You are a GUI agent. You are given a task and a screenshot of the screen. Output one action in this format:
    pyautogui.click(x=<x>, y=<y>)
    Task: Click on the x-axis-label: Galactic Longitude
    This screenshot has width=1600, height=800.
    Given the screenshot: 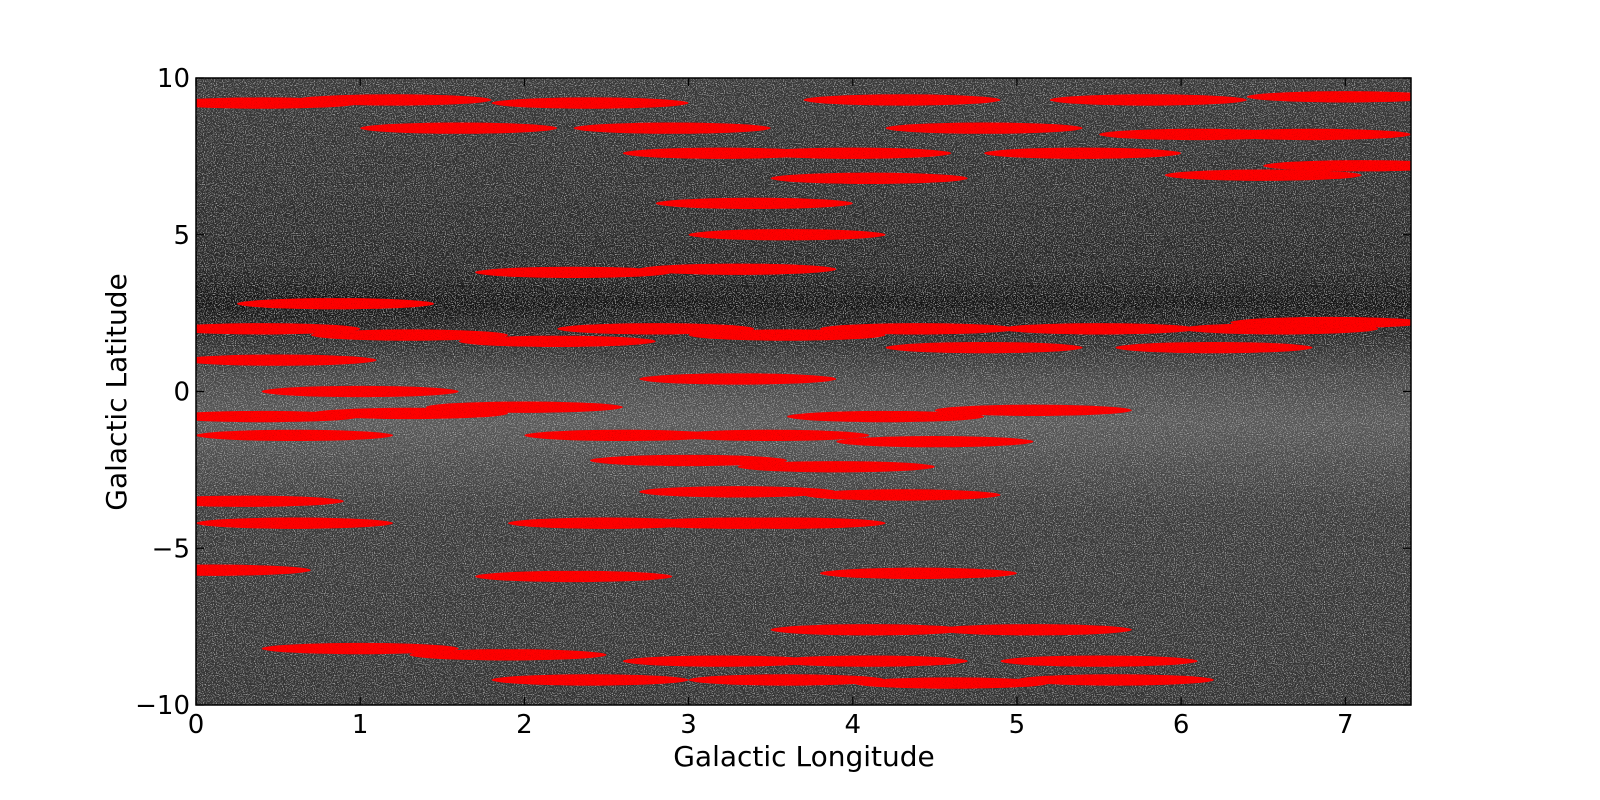 What is the action you would take?
    pyautogui.click(x=804, y=756)
    